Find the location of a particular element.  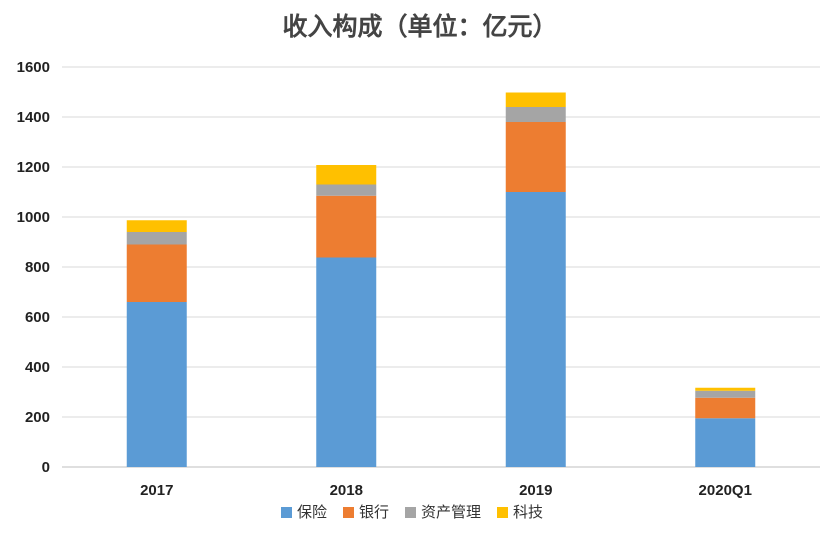

y-tick-label: 200 is located at coordinates (37, 417).